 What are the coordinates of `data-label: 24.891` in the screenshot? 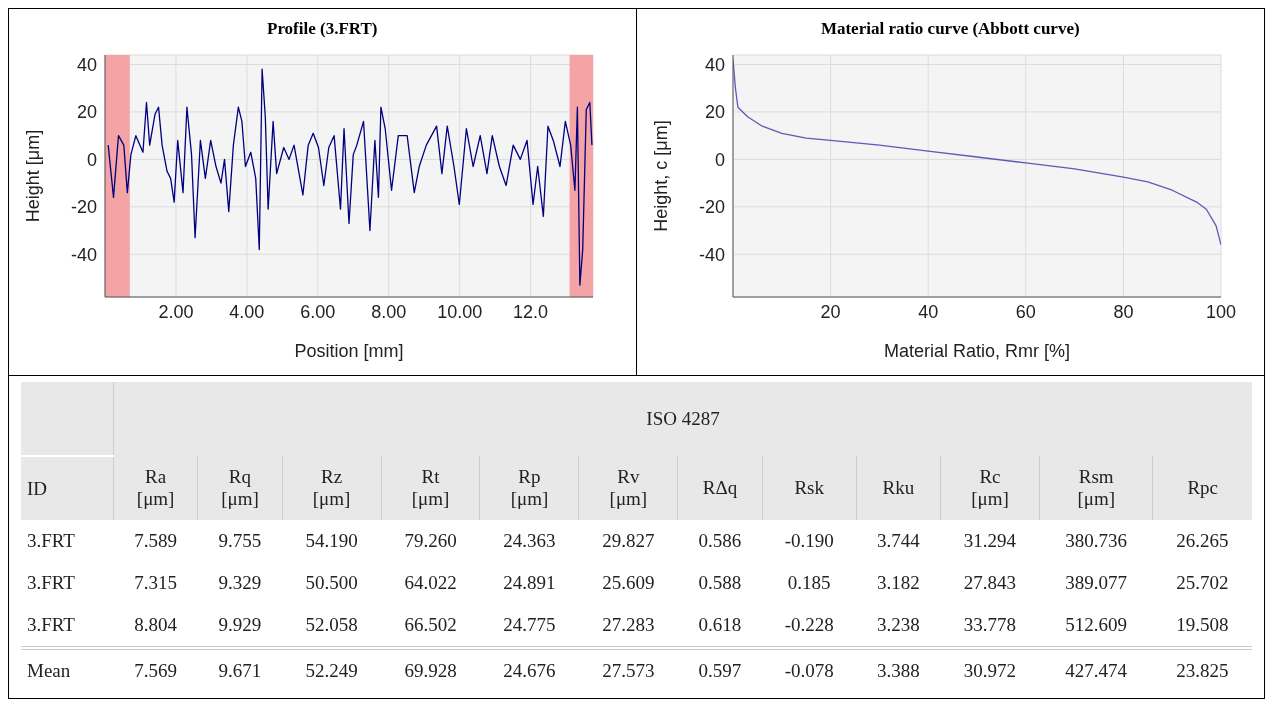 It's located at (529, 583).